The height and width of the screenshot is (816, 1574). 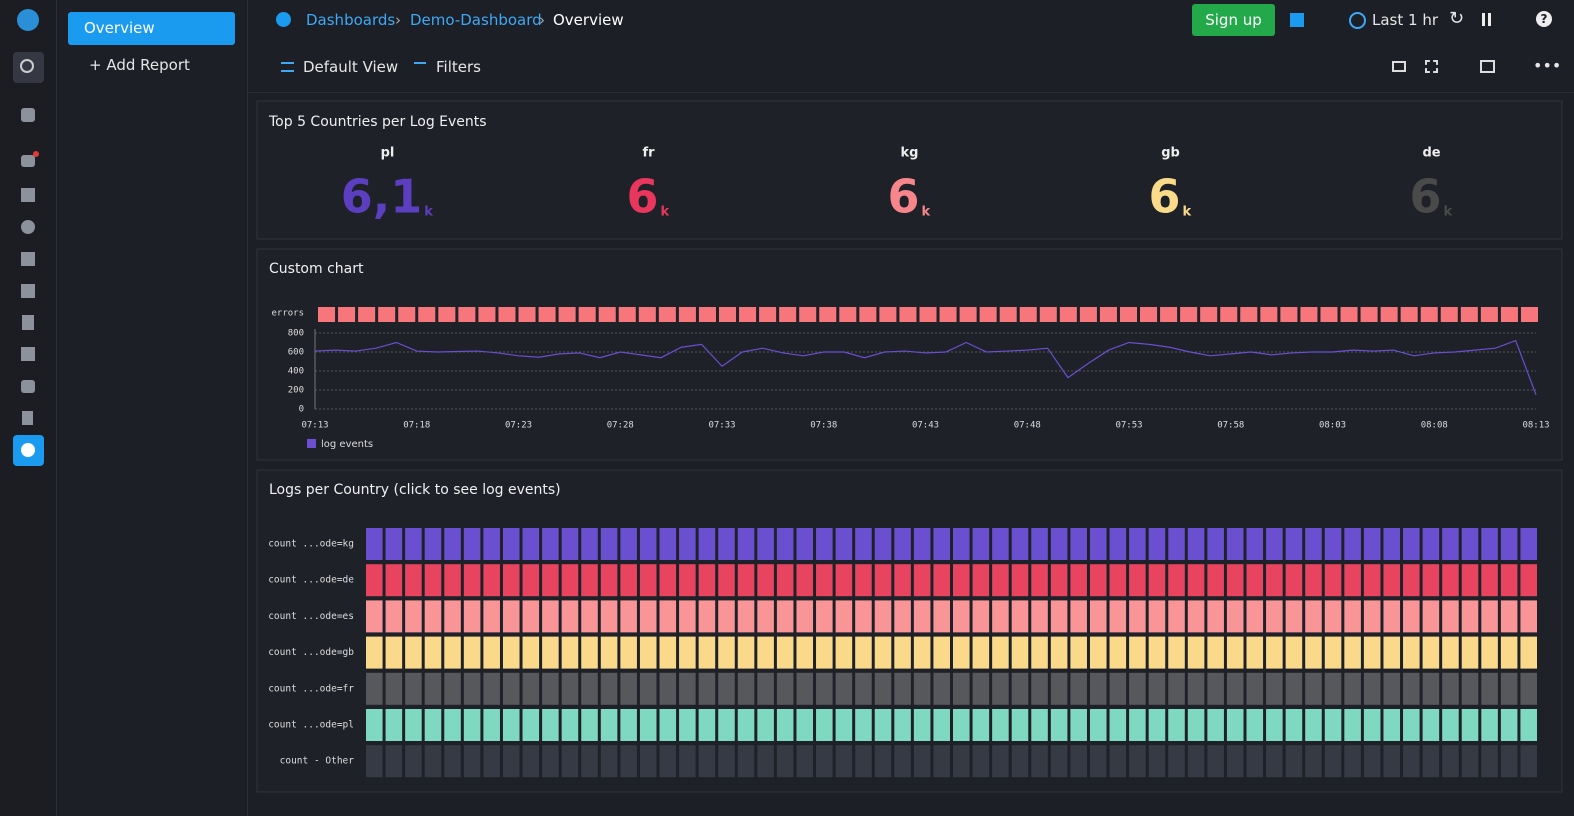 I want to click on search-icon, so click(x=27, y=66).